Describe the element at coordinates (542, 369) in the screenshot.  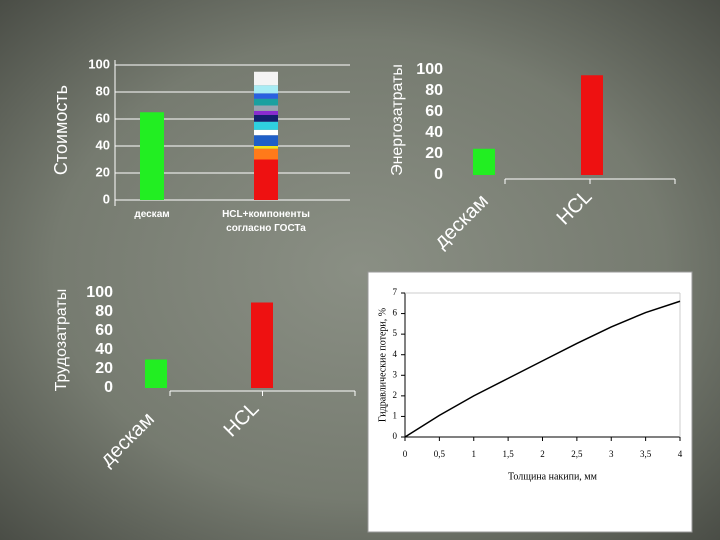
I see `line-series` at that location.